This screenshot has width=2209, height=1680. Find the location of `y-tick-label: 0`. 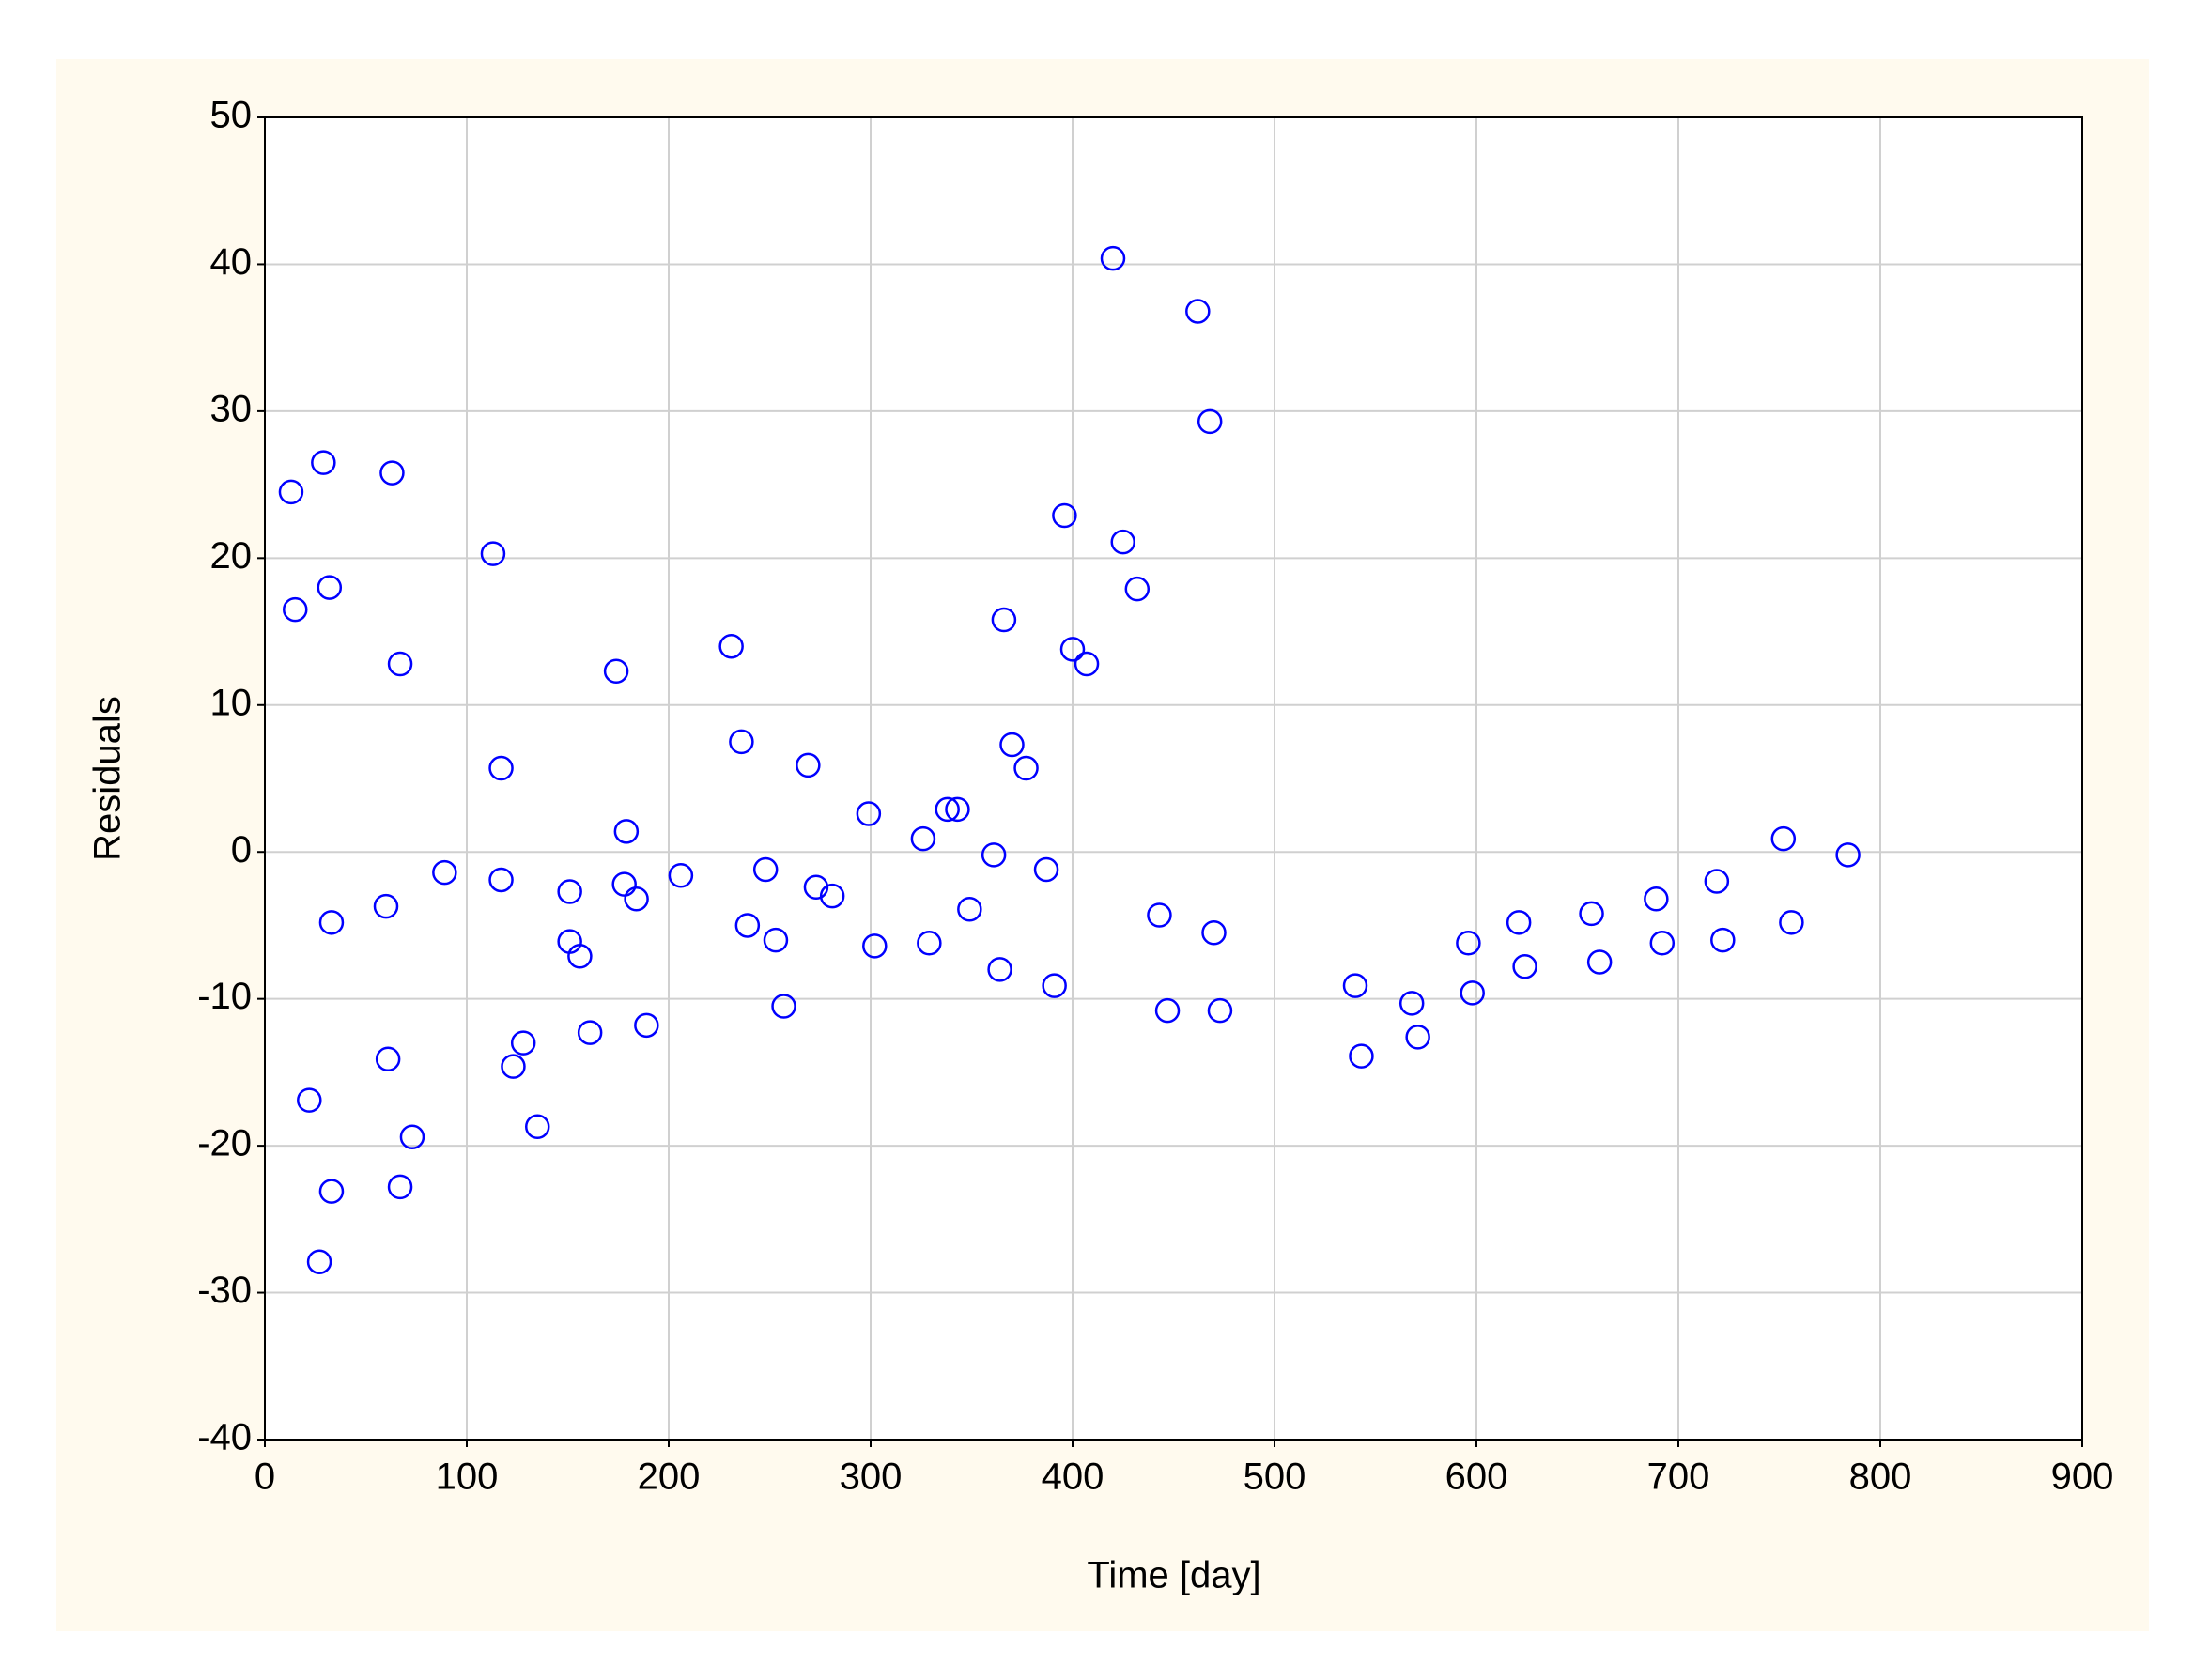

y-tick-label: 0 is located at coordinates (241, 850).